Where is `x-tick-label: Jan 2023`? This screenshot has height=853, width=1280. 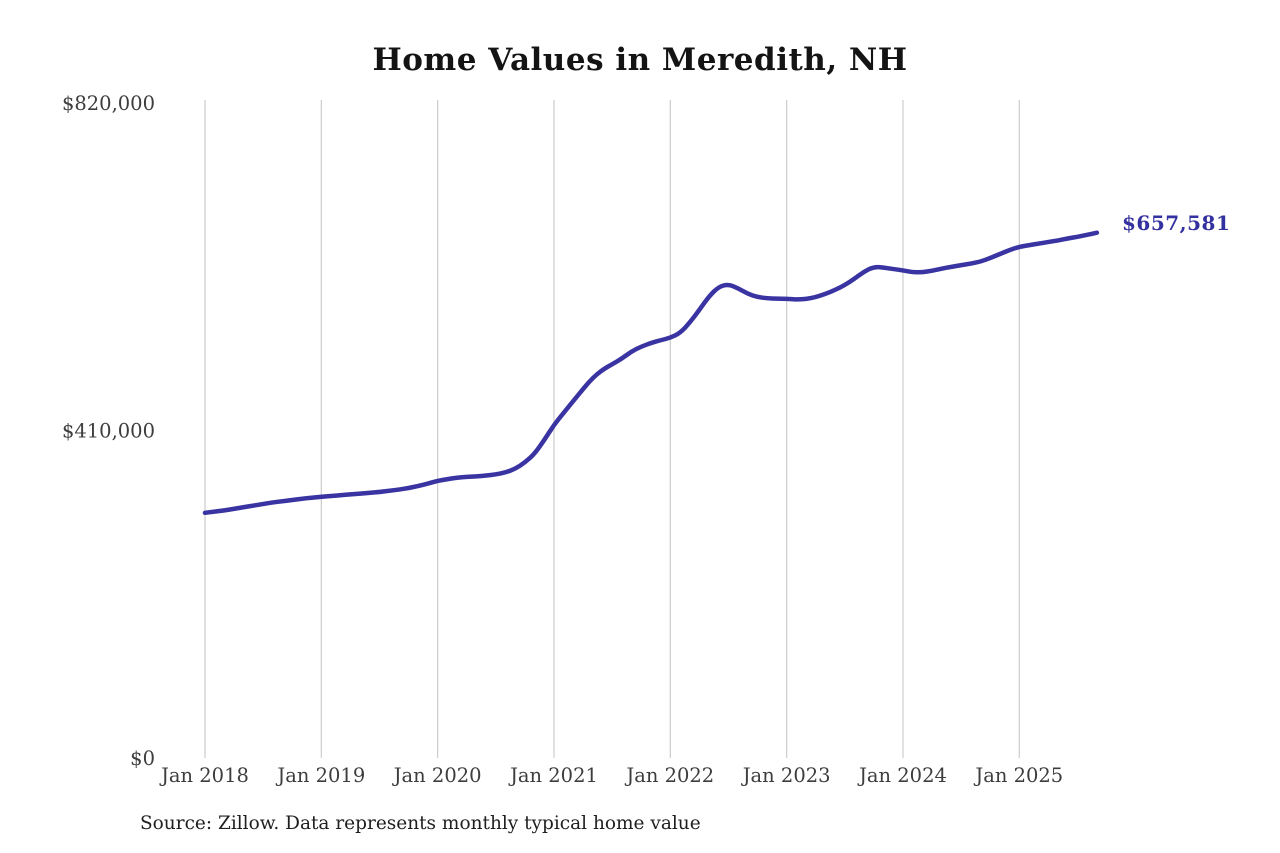 x-tick-label: Jan 2023 is located at coordinates (786, 775).